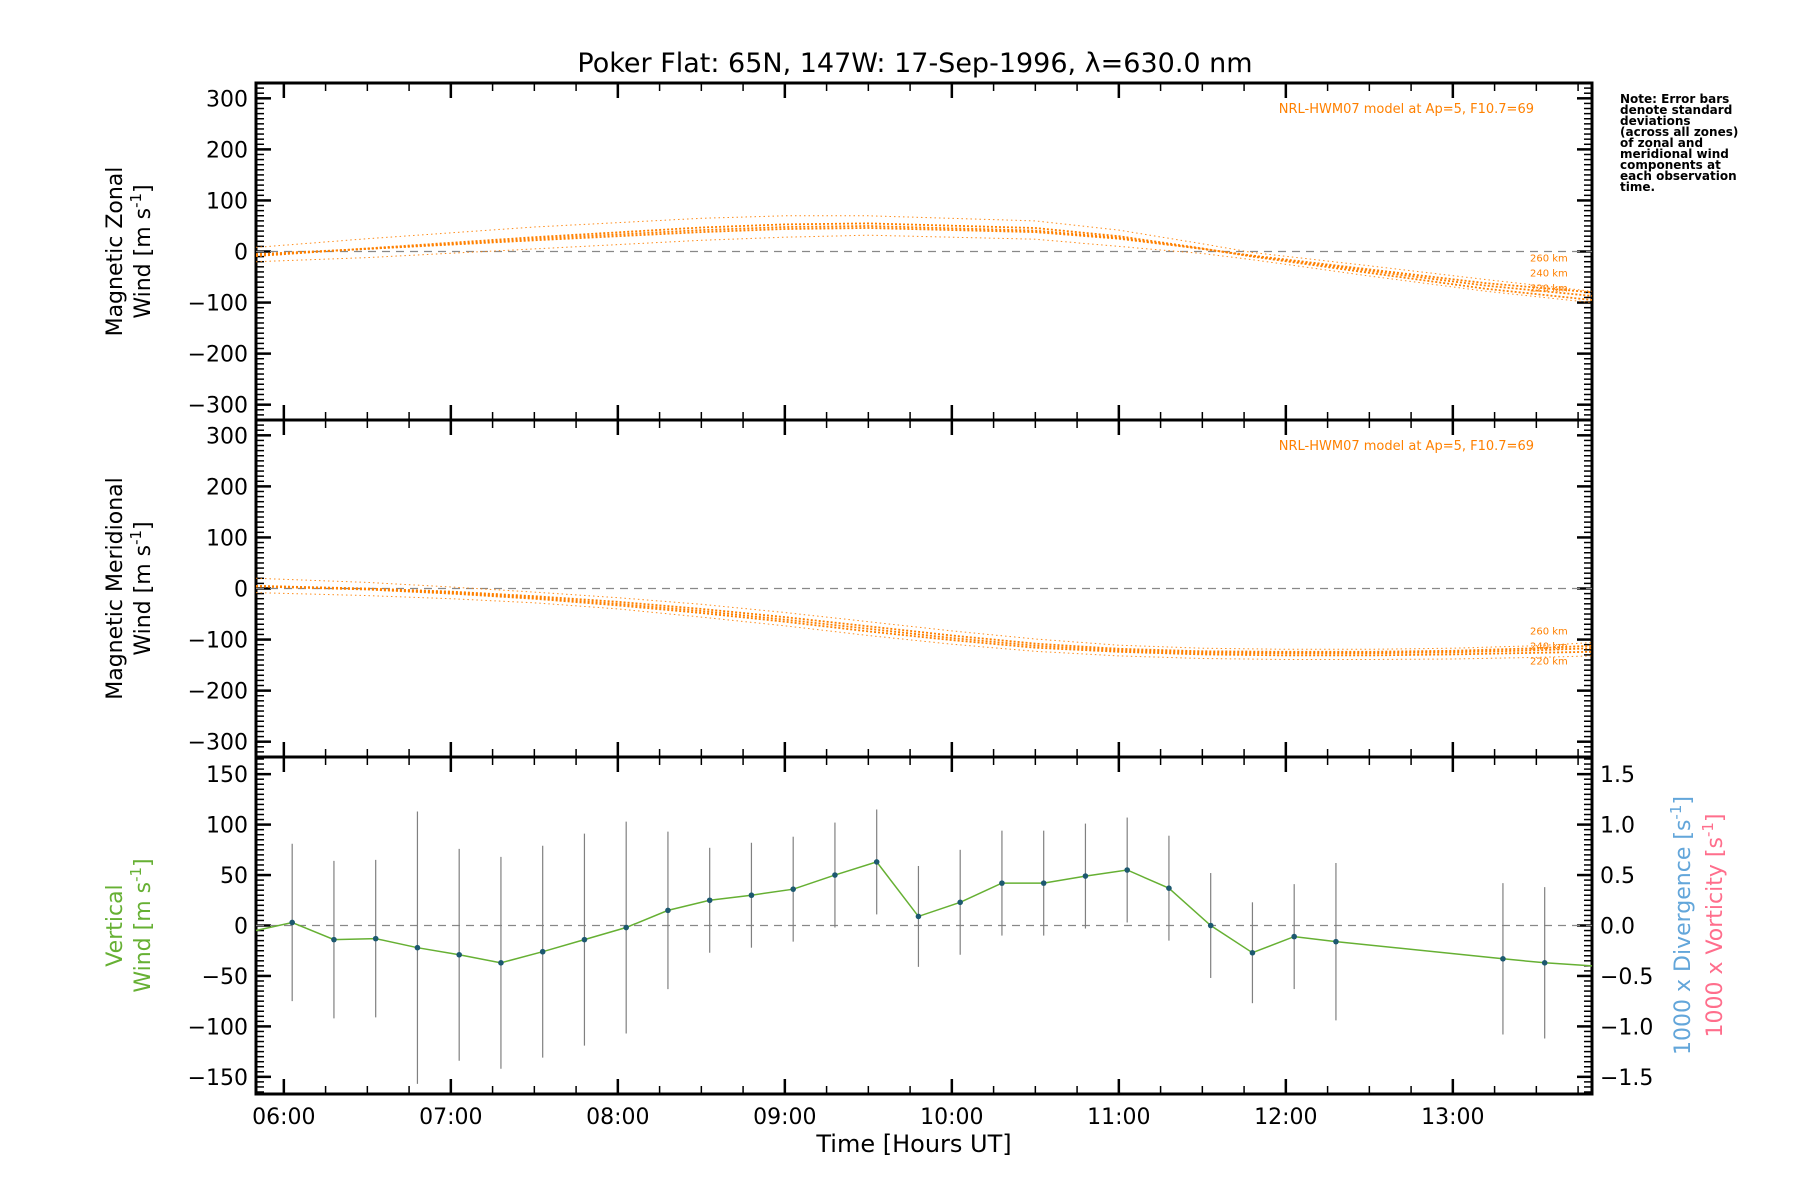  What do you see at coordinates (913, 1144) in the screenshot?
I see `x-axis-label: Time [Hours UT]` at bounding box center [913, 1144].